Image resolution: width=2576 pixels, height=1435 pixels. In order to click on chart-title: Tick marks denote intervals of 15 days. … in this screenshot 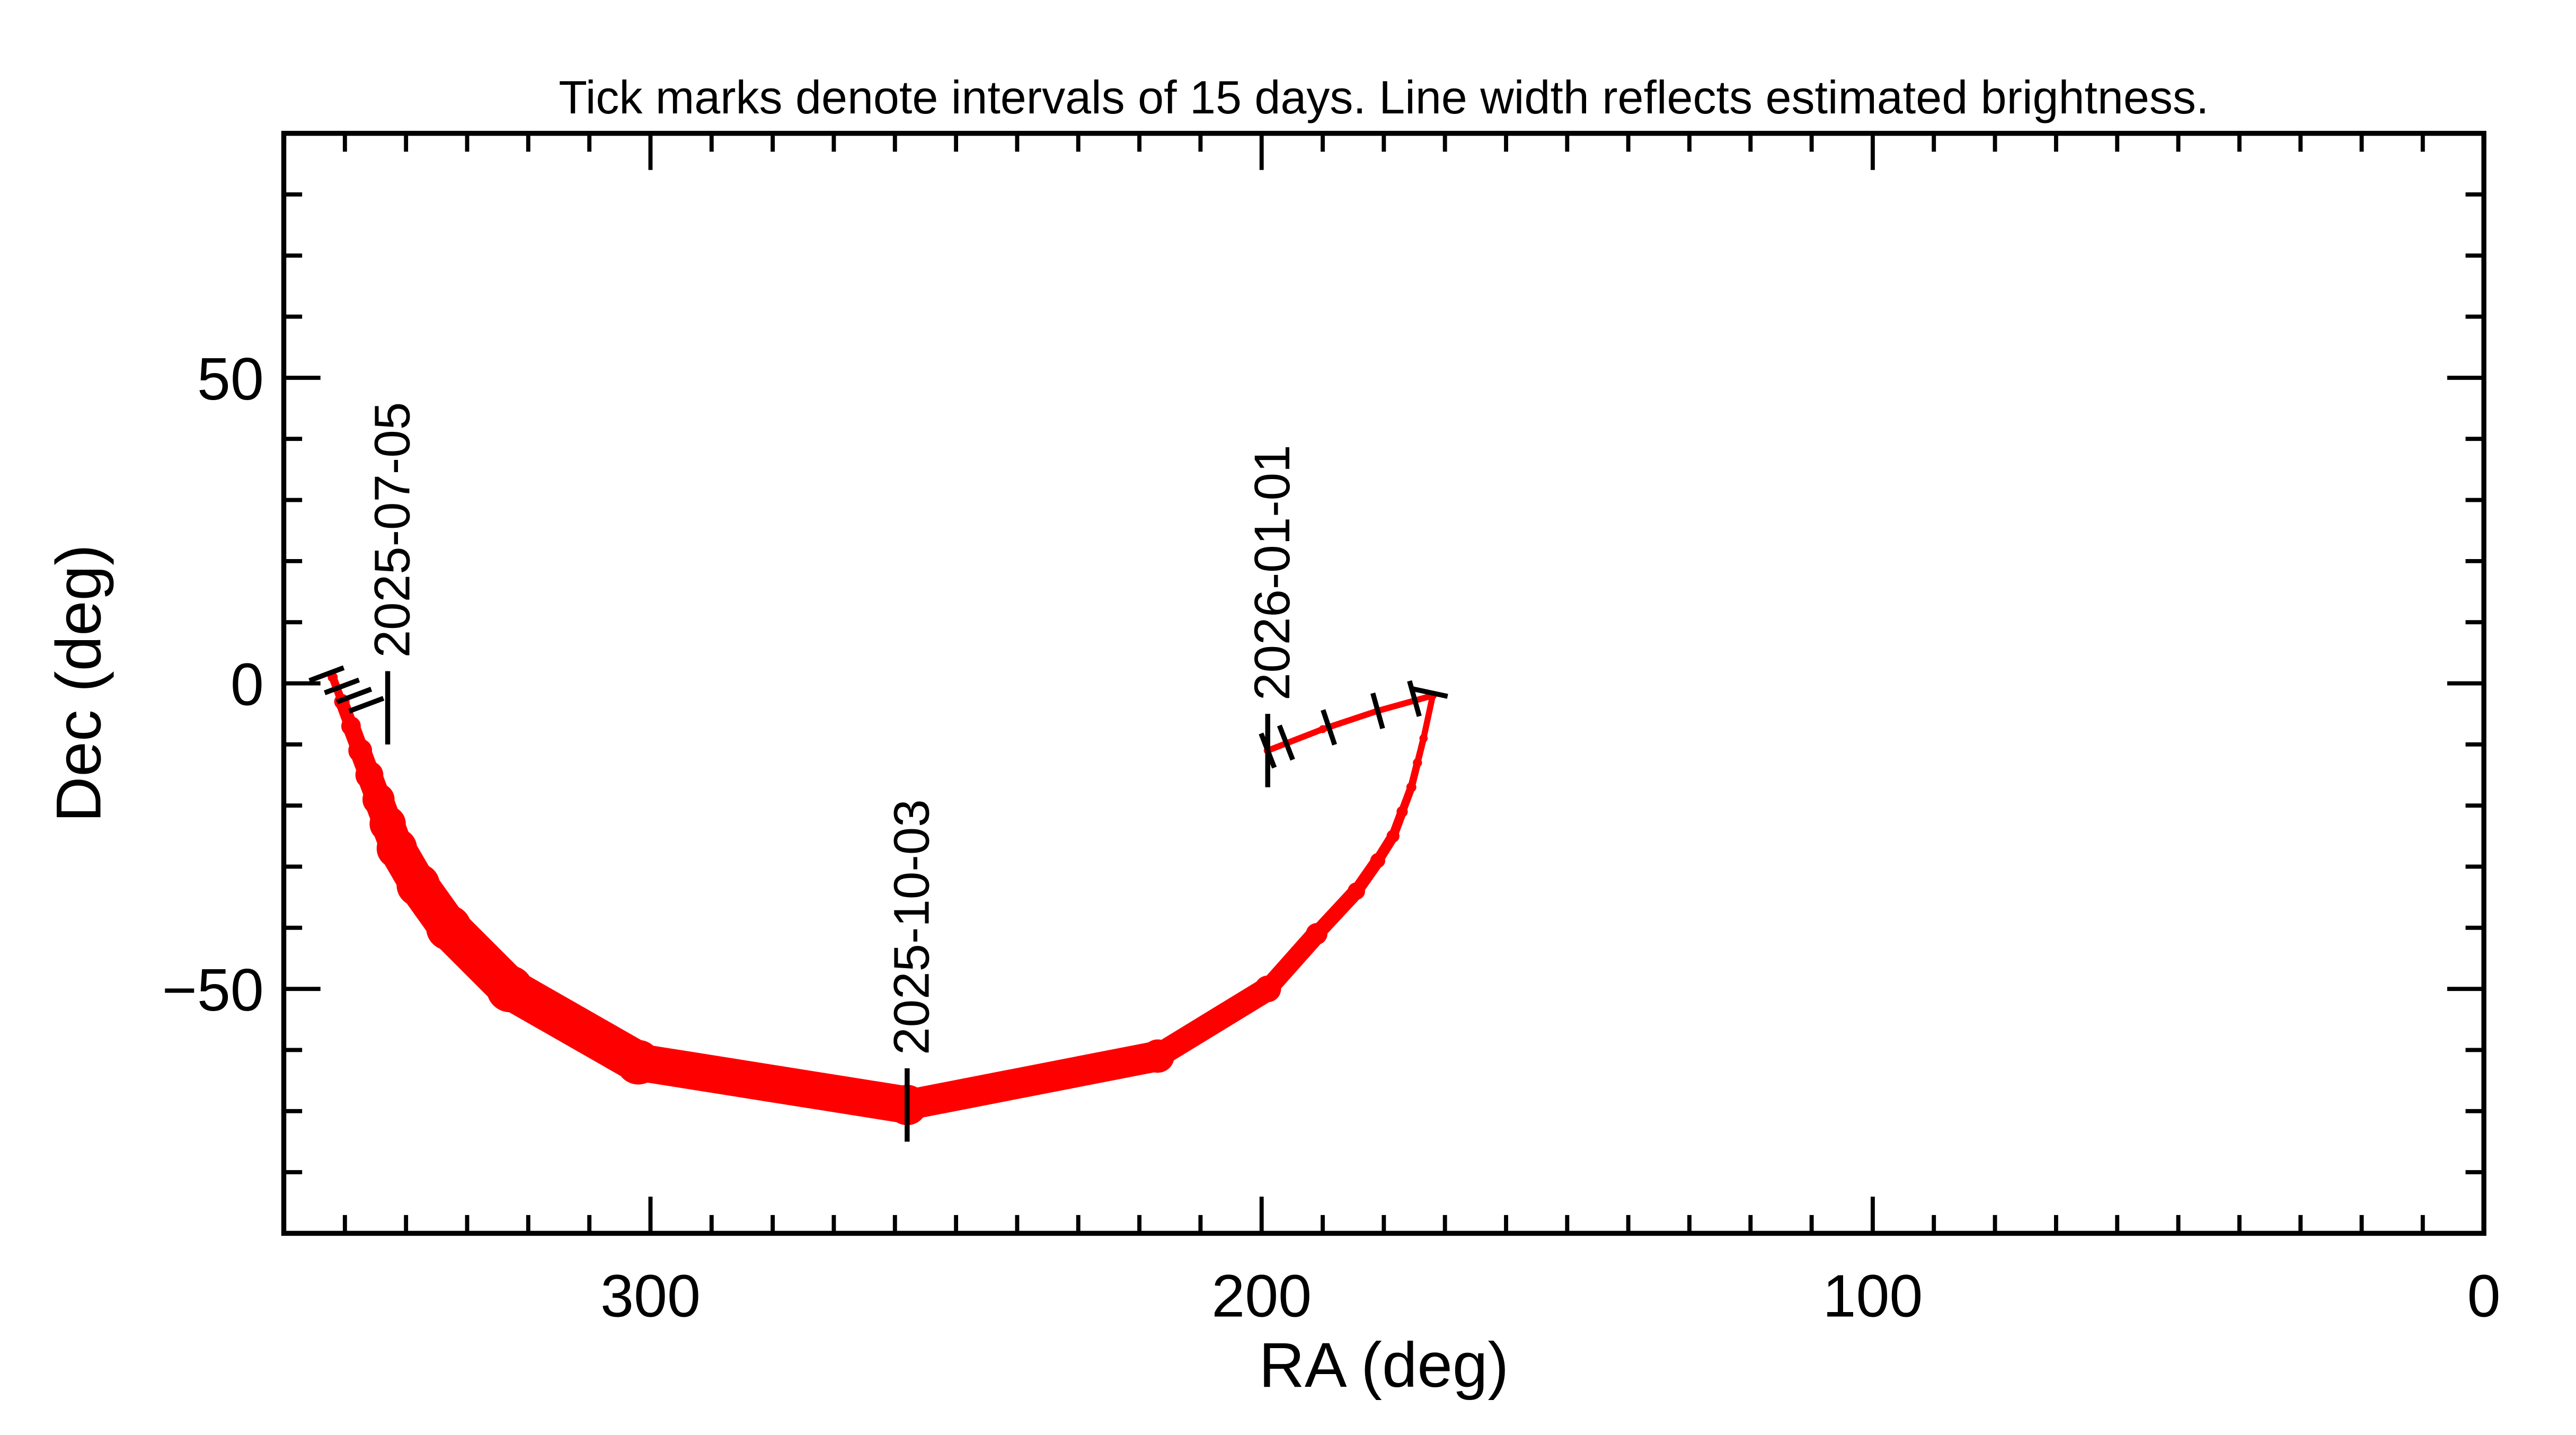, I will do `click(1384, 97)`.